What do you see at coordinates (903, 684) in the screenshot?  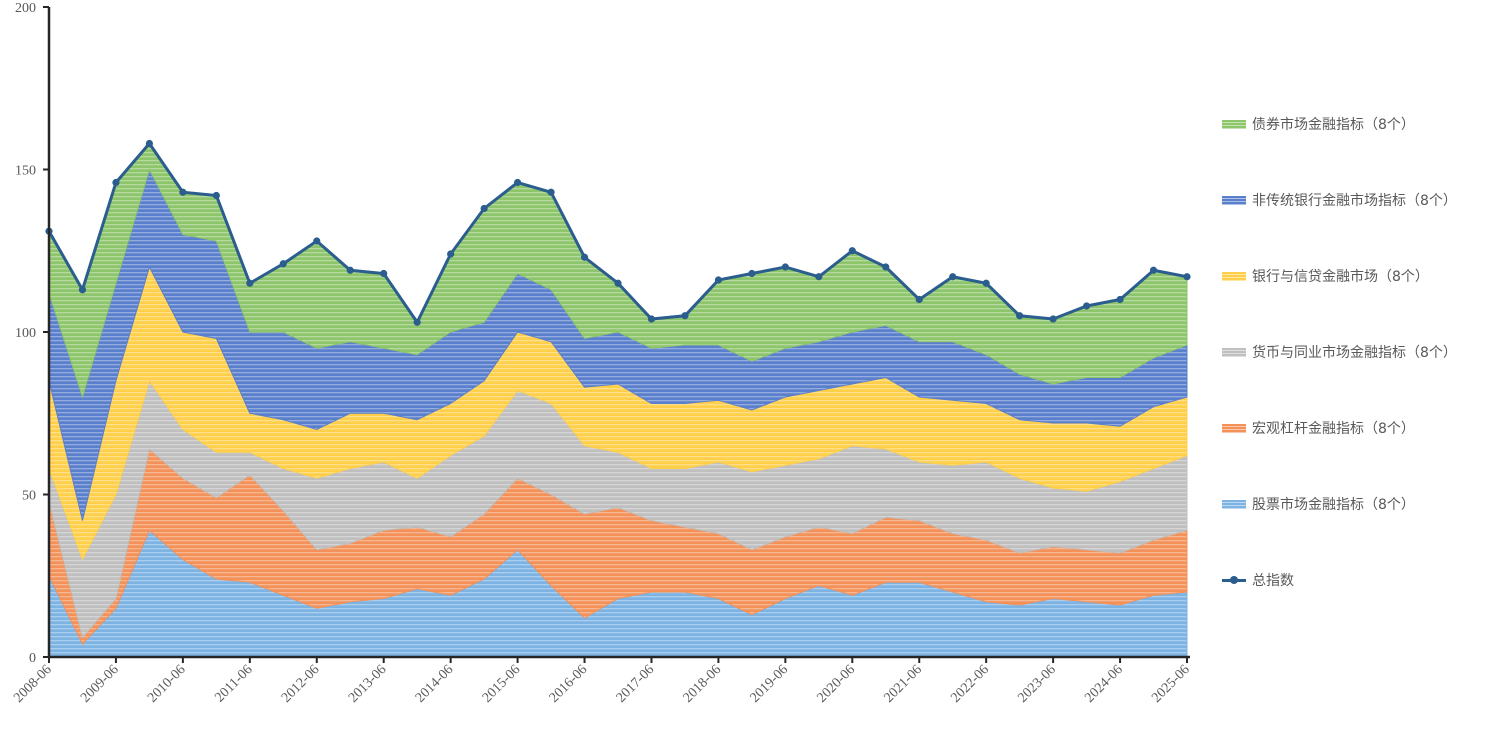 I see `x-tick-label: 2021-06` at bounding box center [903, 684].